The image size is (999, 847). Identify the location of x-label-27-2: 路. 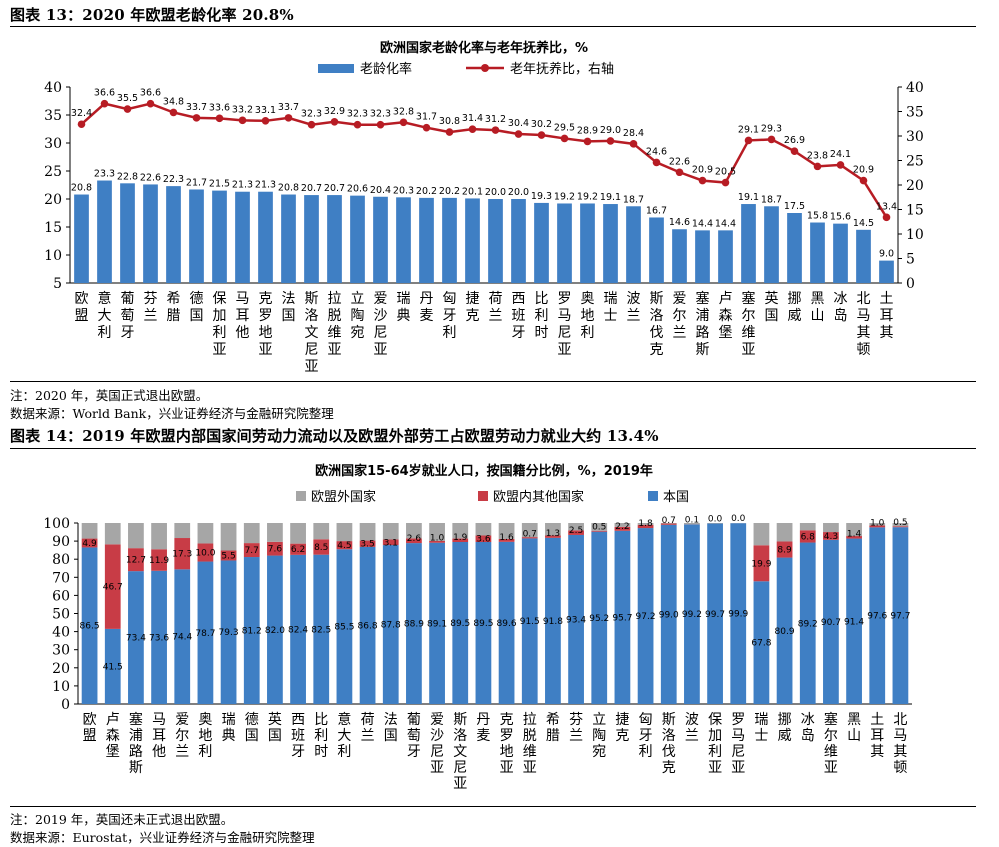
(703, 333).